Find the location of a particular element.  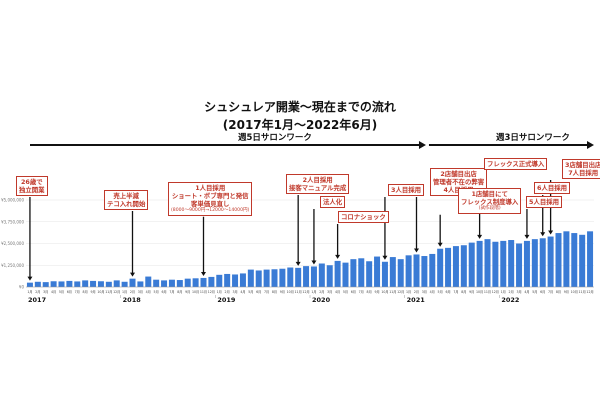

annotation-text: テコ入れ開始 is located at coordinates (126, 204).